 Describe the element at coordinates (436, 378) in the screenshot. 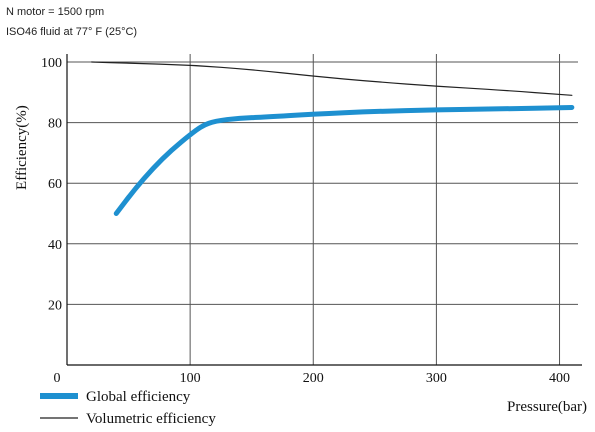

I see `x-tick-label-300: 300` at that location.